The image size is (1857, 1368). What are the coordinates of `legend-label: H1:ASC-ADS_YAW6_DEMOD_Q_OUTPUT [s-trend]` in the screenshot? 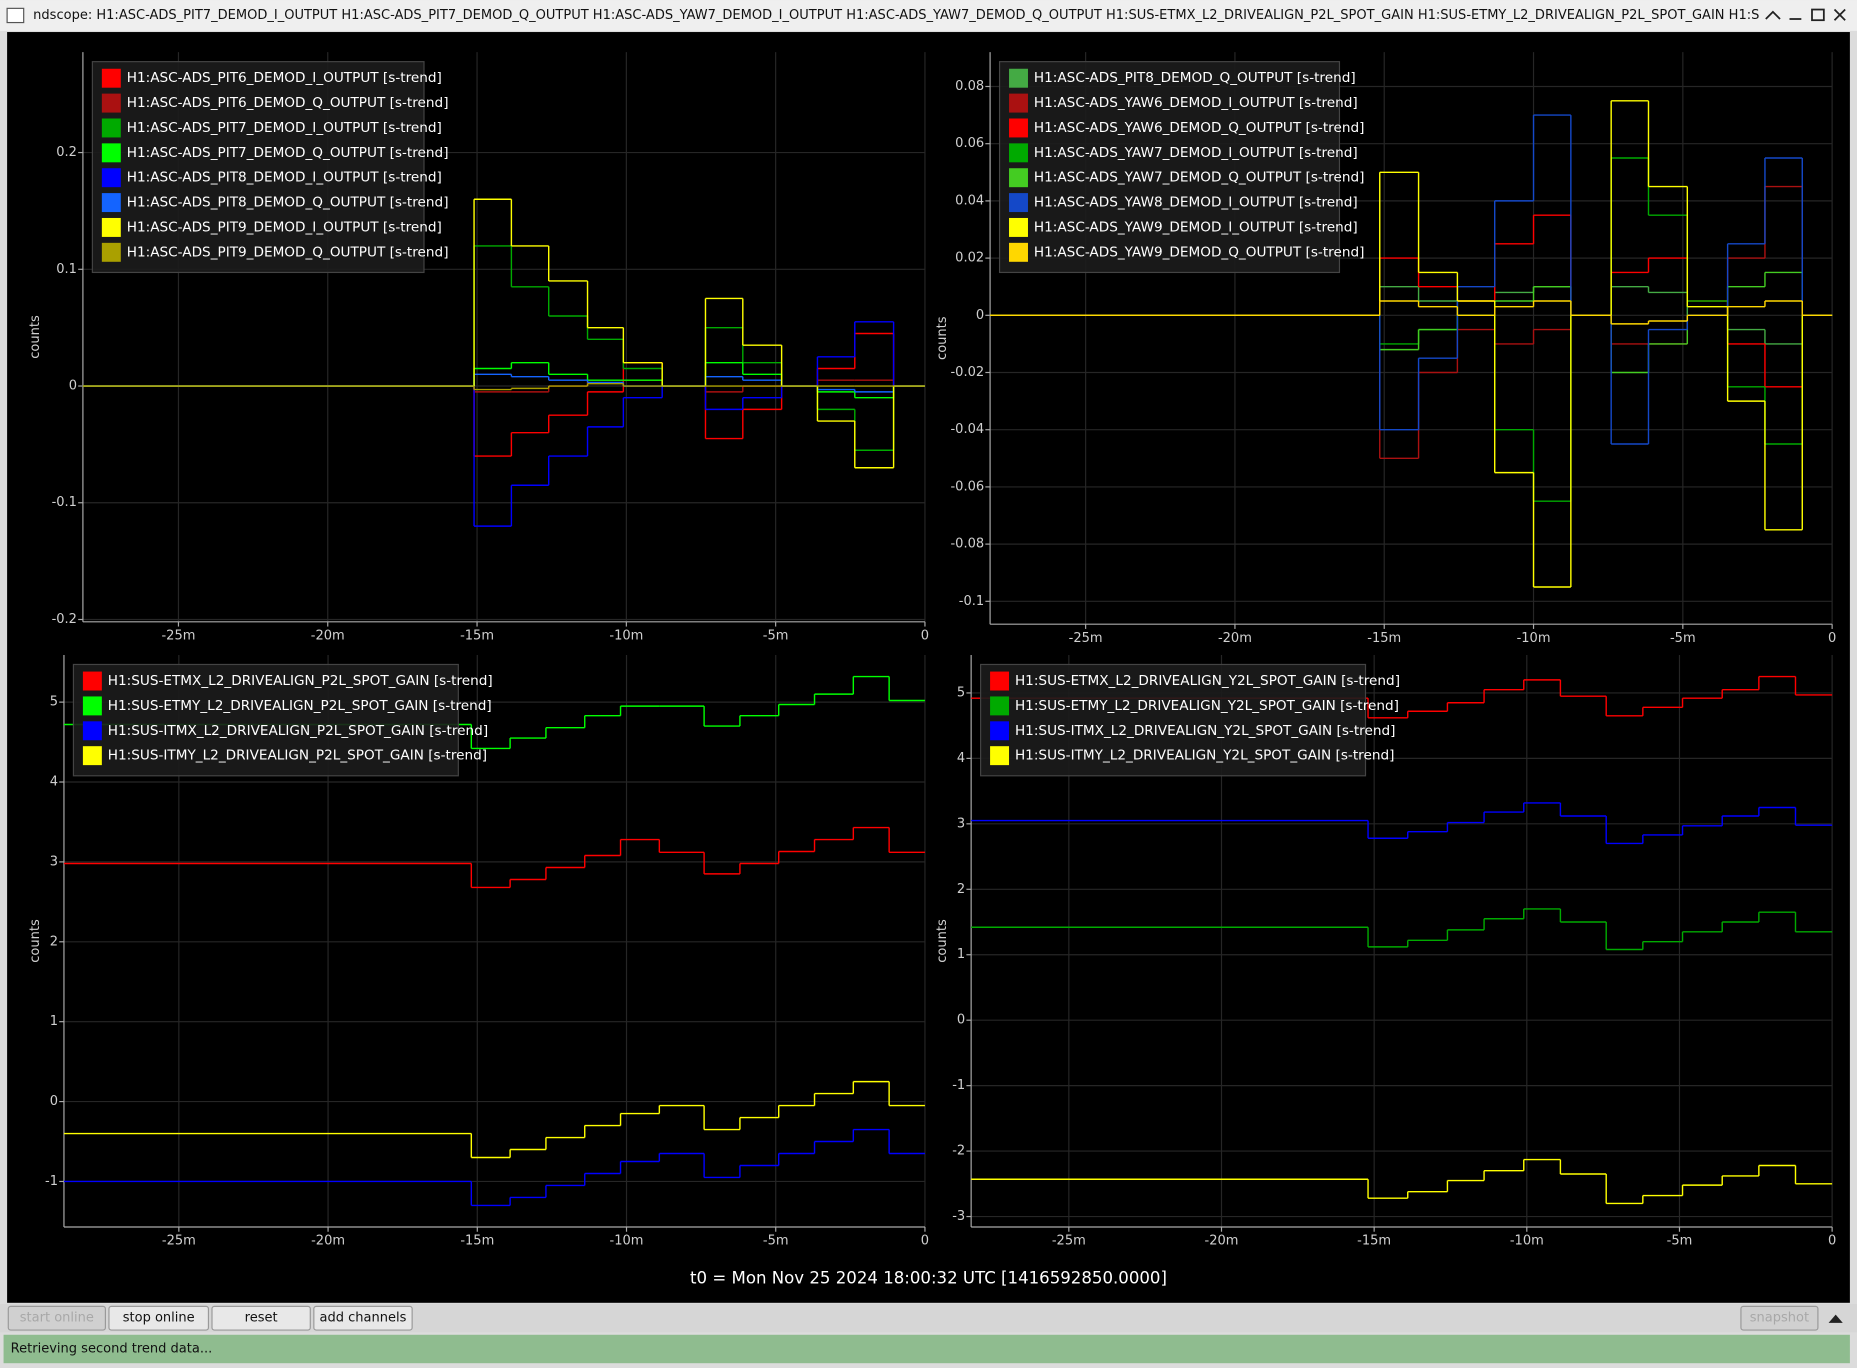 It's located at (1199, 128).